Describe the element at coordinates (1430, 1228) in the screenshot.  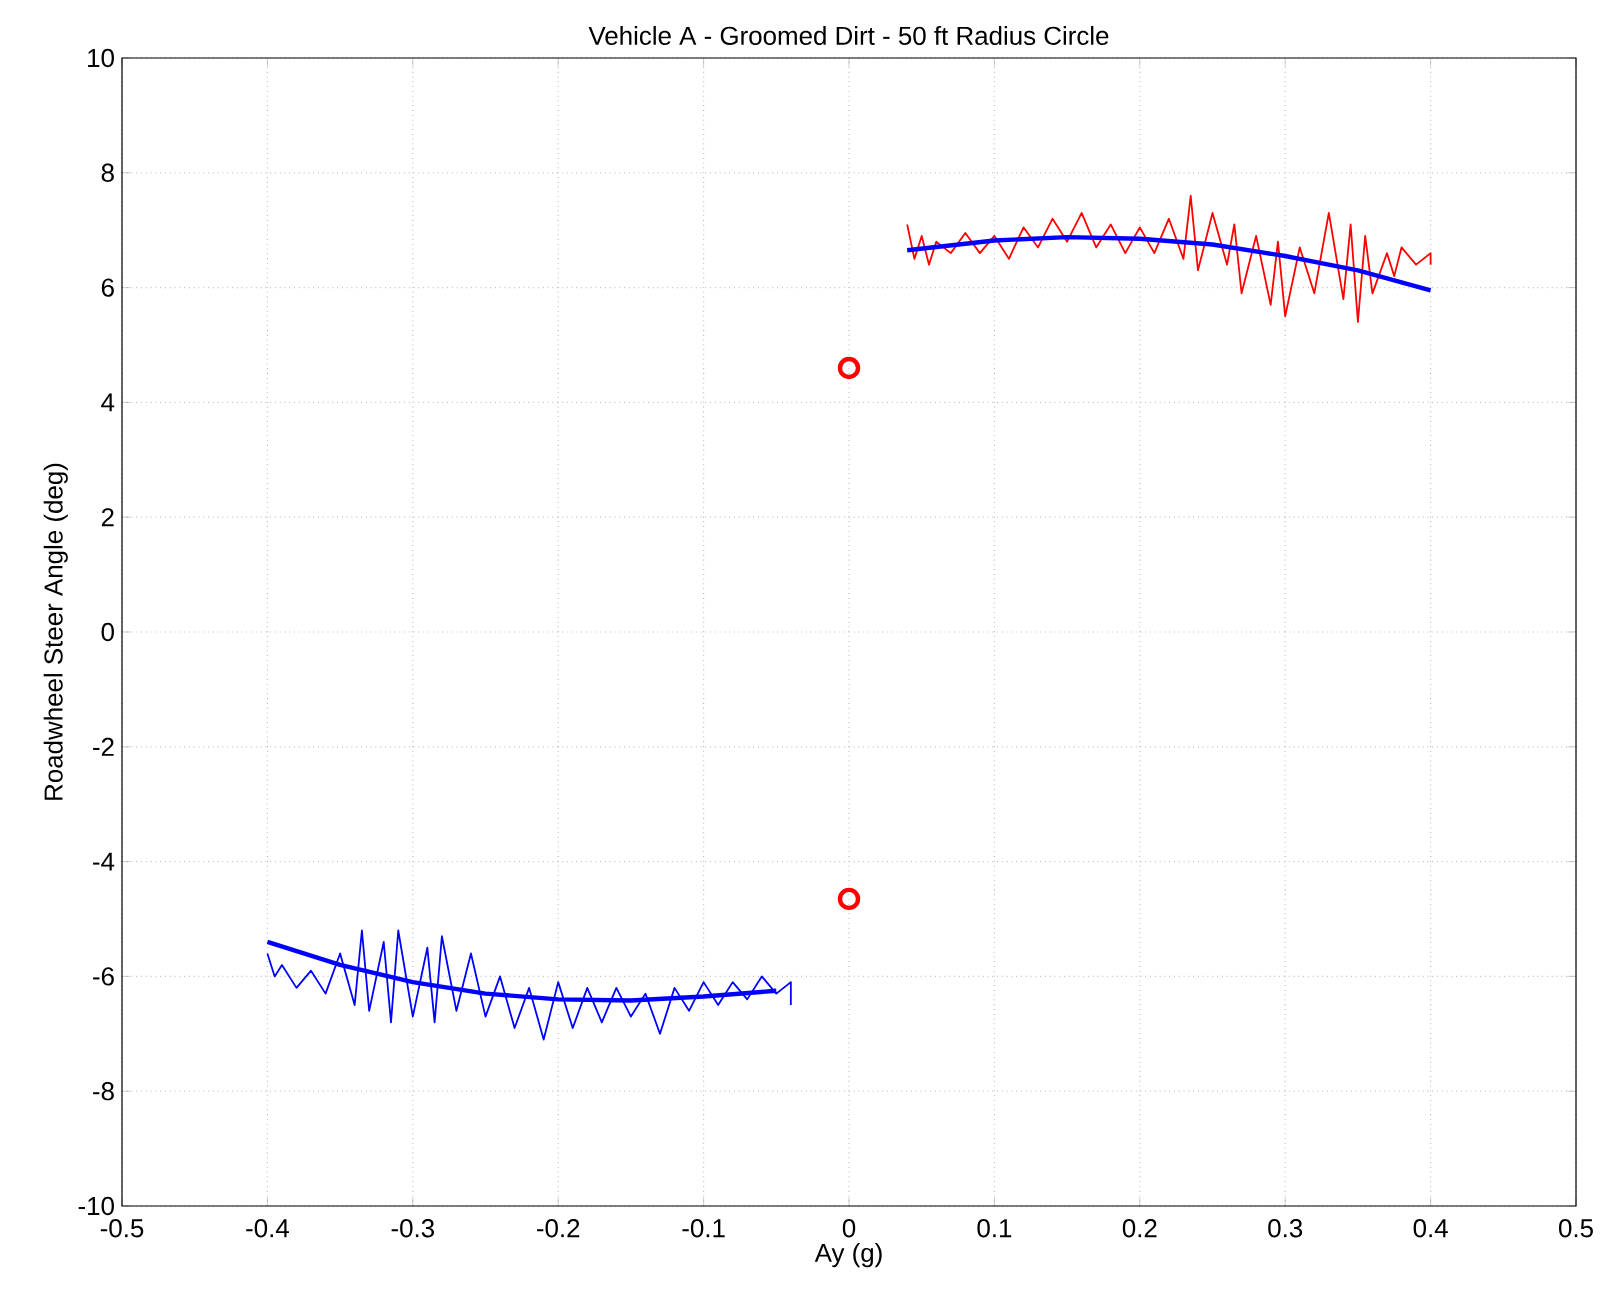
I see `x-tick-label: 0.4` at that location.